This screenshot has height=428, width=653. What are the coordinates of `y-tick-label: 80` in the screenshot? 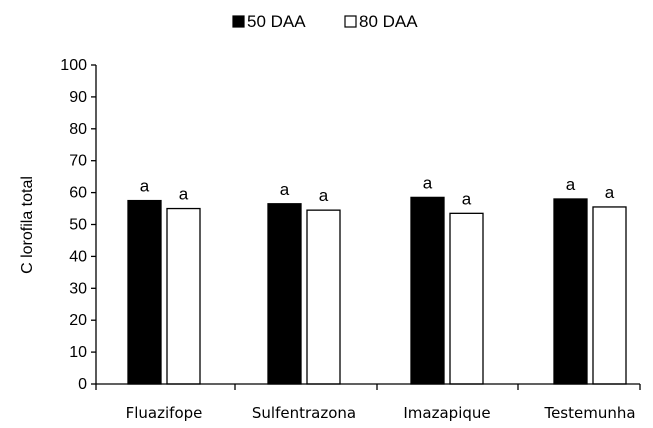 It's located at (78, 129).